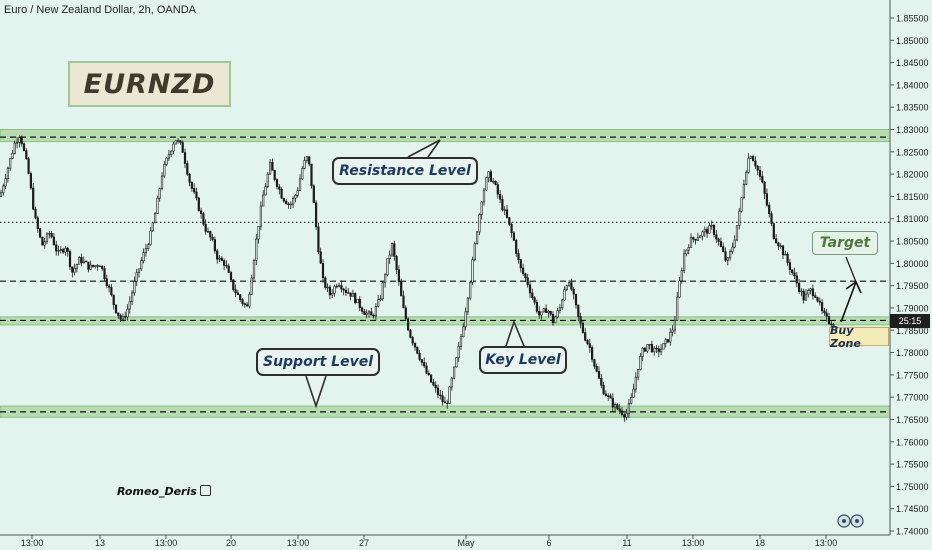  I want to click on time-tick-label: 13:00, so click(298, 543).